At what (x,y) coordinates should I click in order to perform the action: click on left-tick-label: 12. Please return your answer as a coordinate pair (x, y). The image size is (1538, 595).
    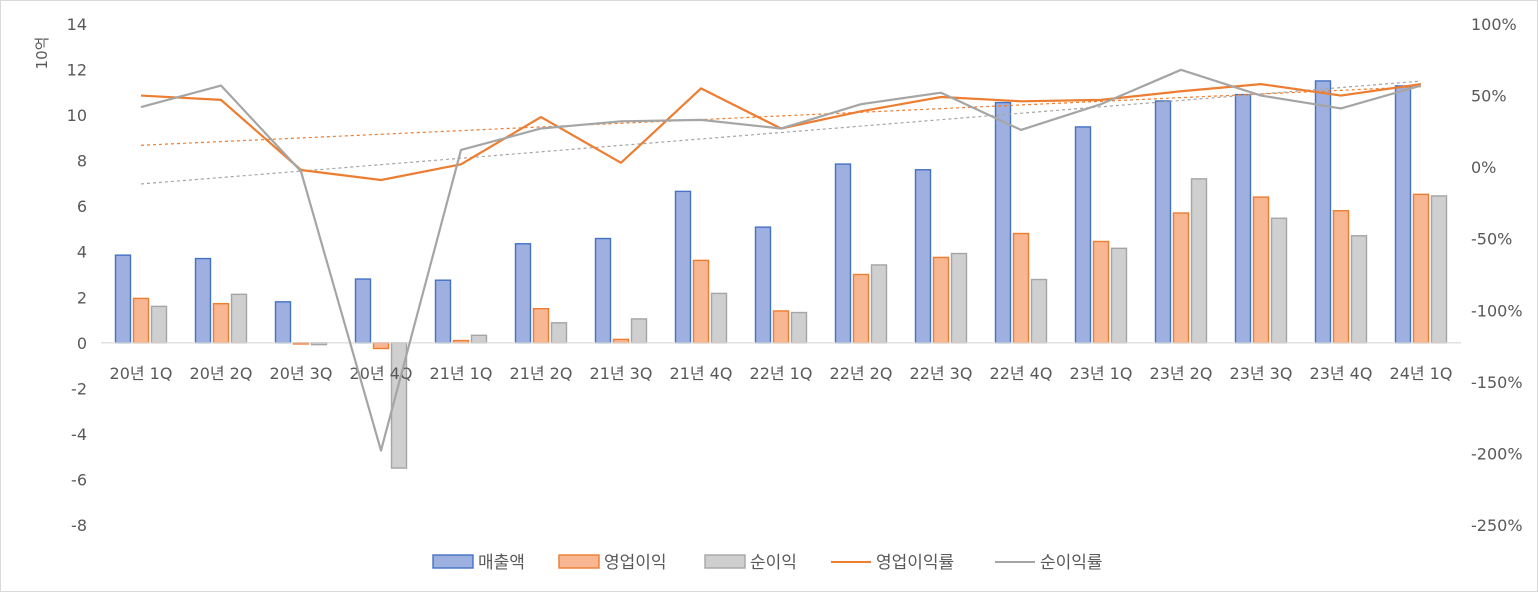
    Looking at the image, I should click on (77, 70).